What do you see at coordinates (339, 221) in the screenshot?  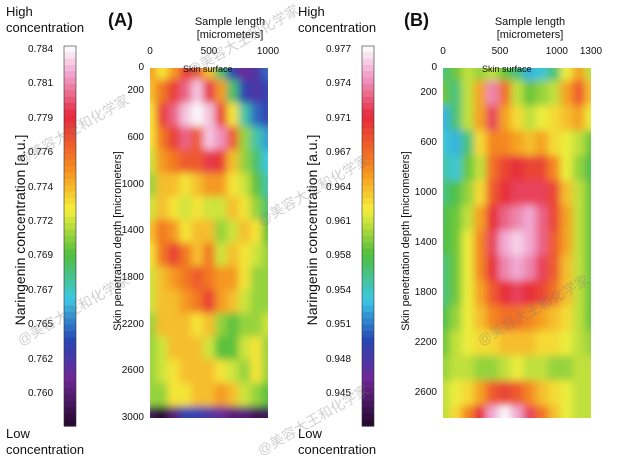 I see `colorbar-tick-label: 0.961` at bounding box center [339, 221].